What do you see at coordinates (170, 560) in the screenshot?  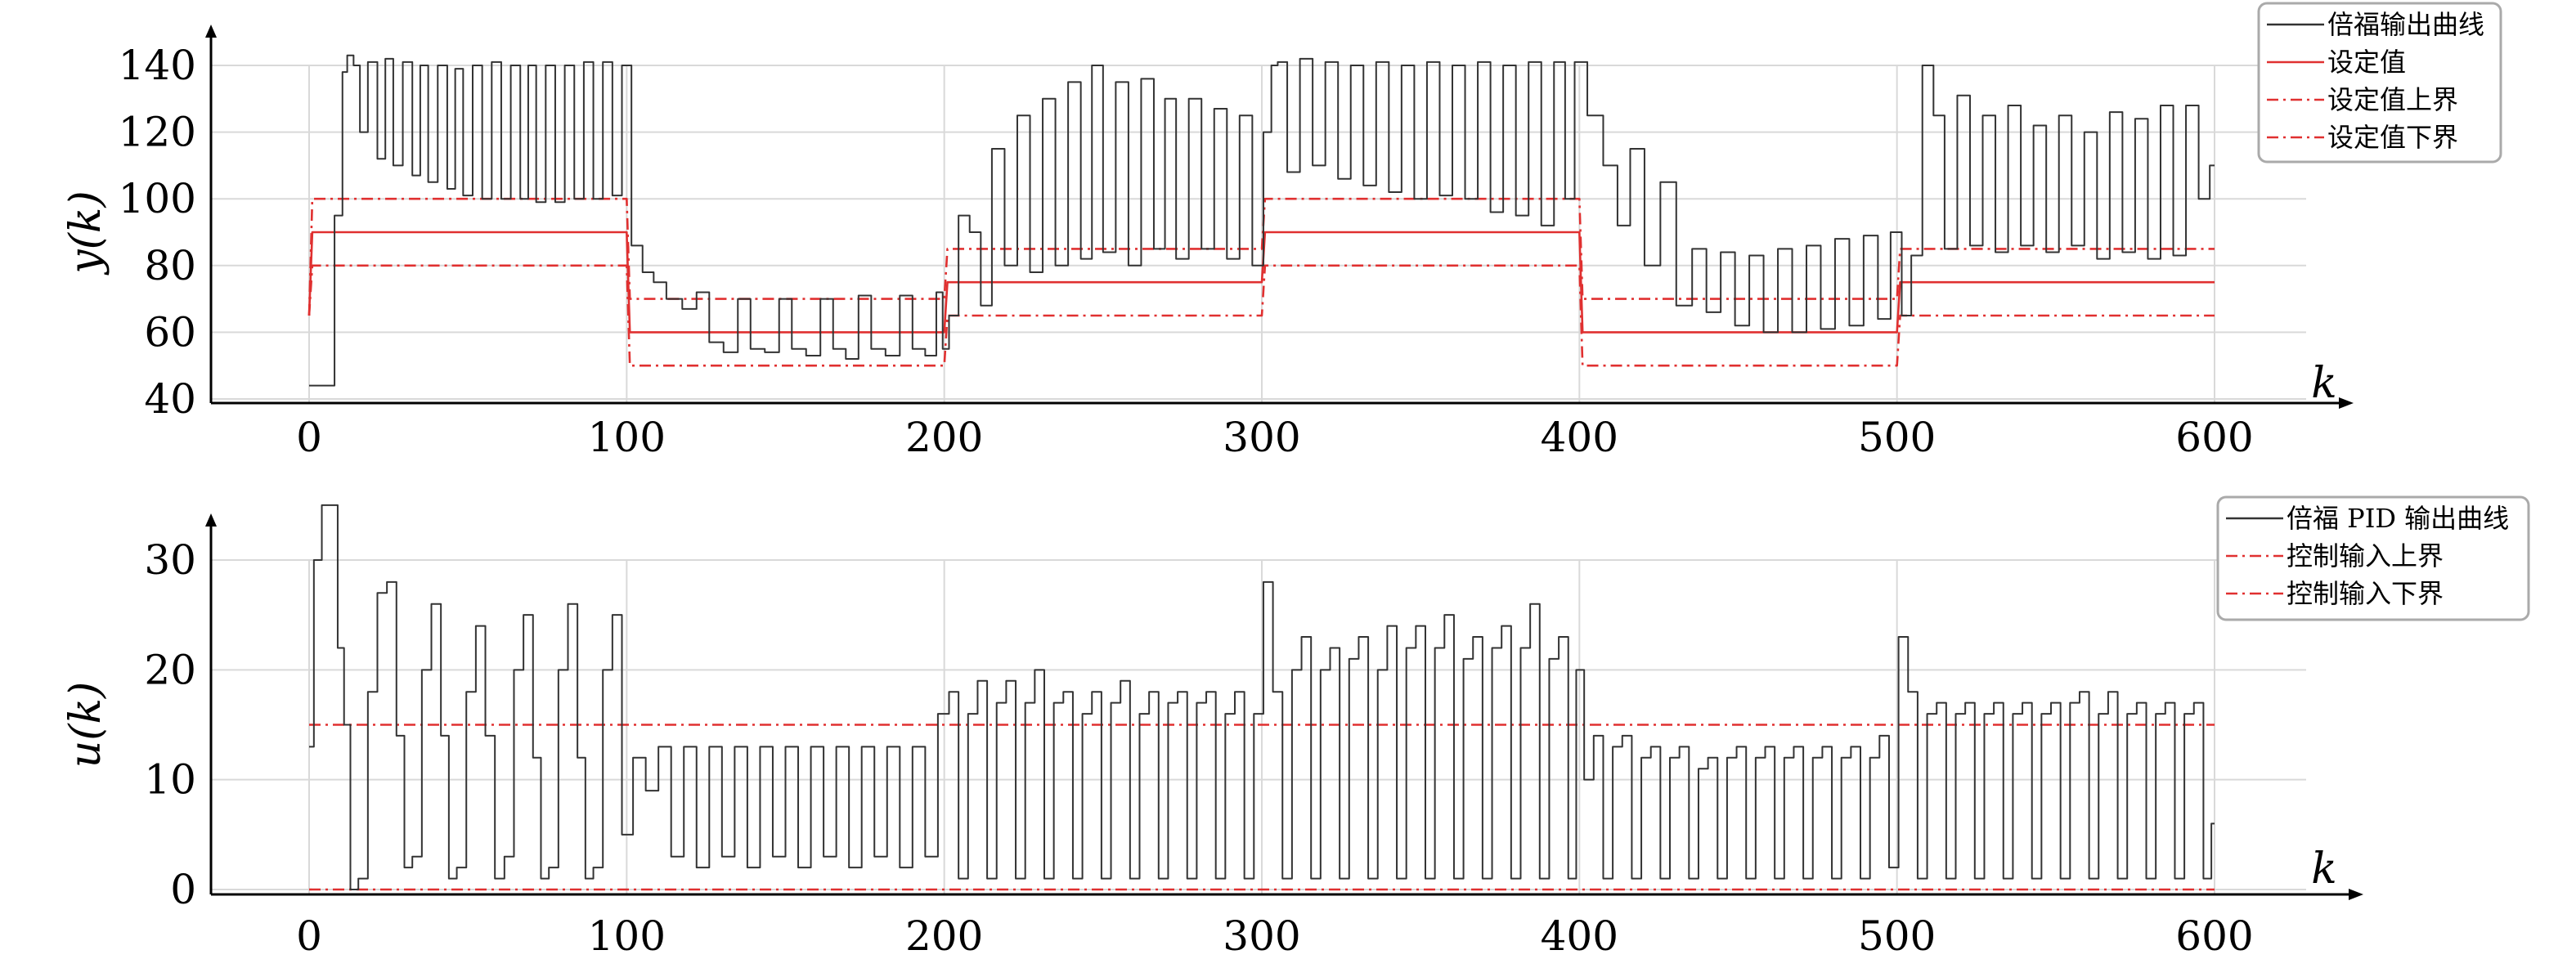 I see `y-tick-label: 30` at bounding box center [170, 560].